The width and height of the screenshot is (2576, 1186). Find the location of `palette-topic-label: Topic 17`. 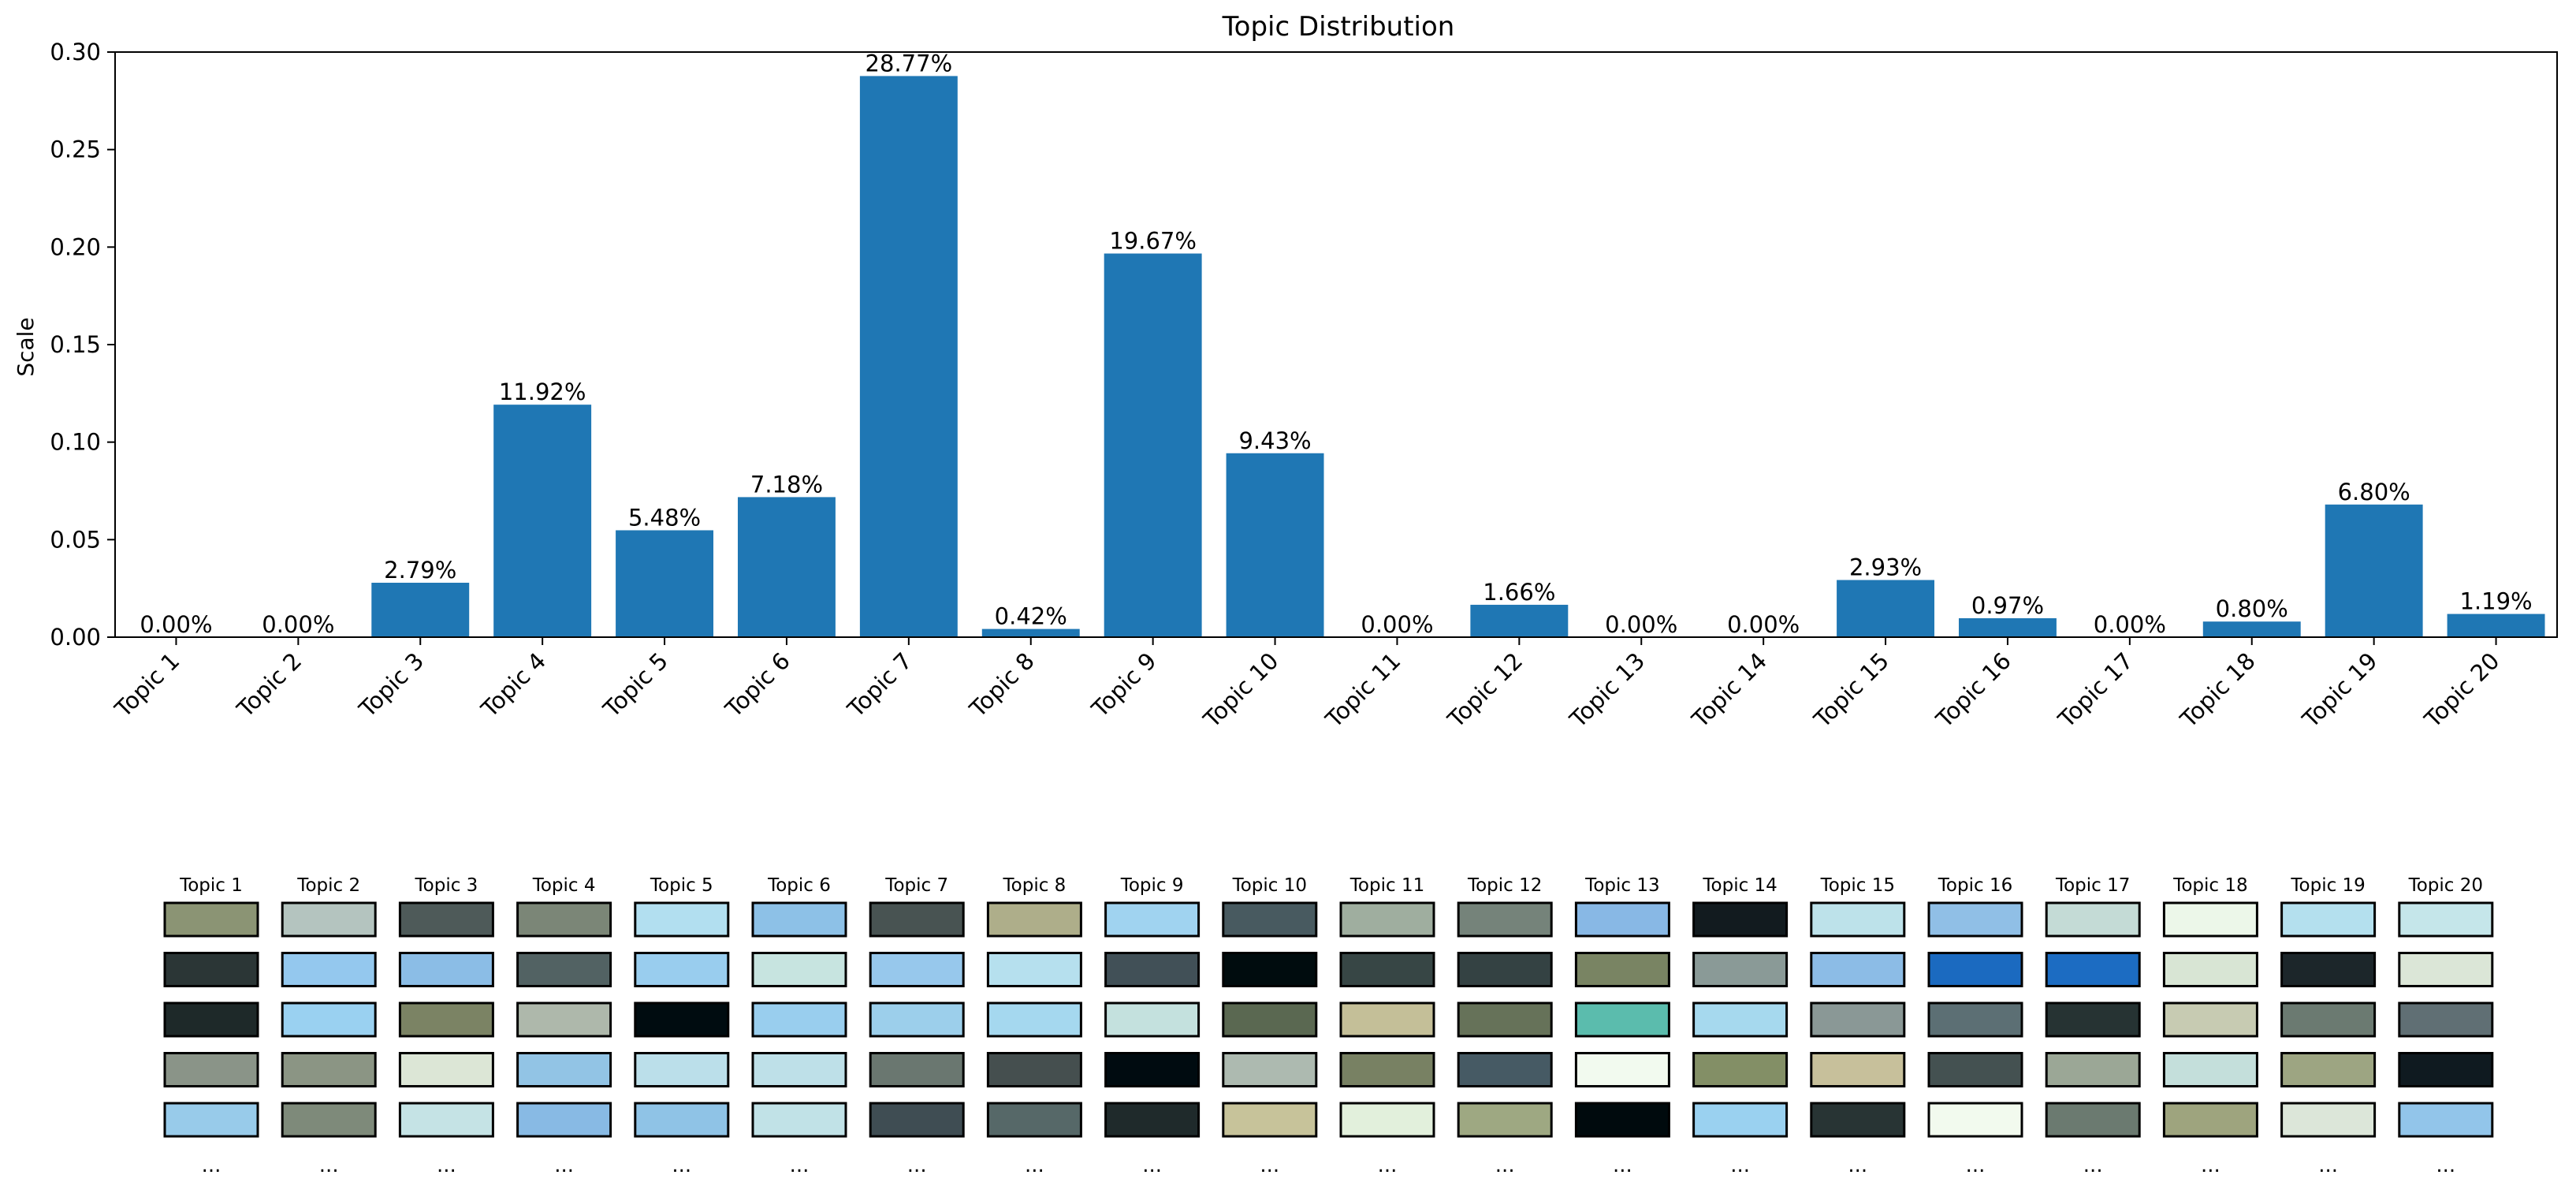

palette-topic-label: Topic 17 is located at coordinates (2092, 886).